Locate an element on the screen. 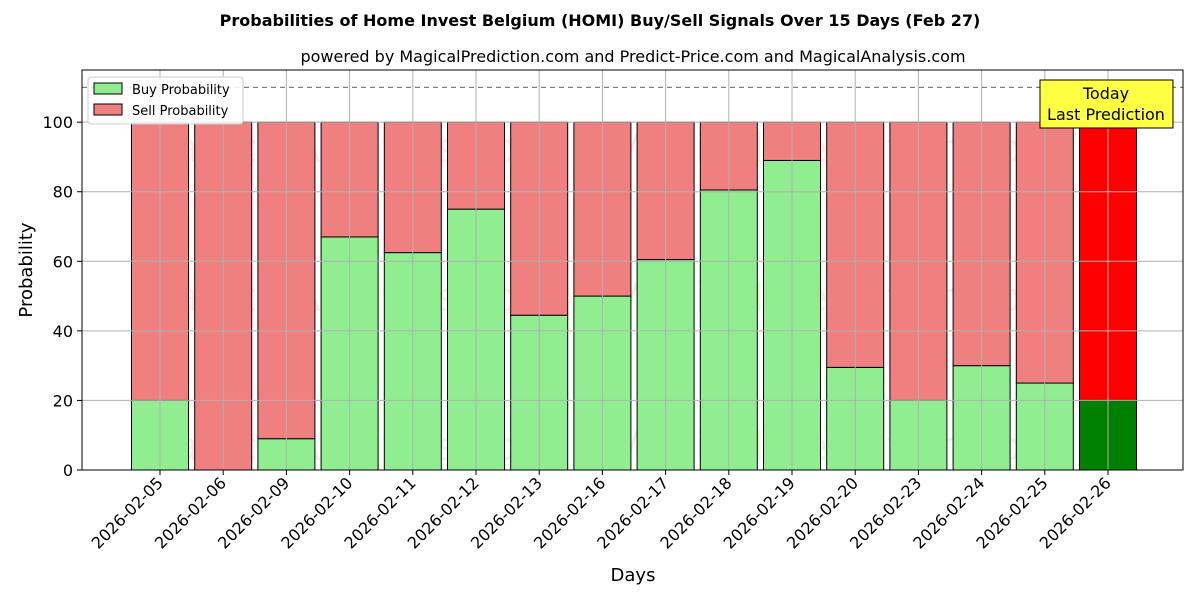  legend-box is located at coordinates (165, 100).